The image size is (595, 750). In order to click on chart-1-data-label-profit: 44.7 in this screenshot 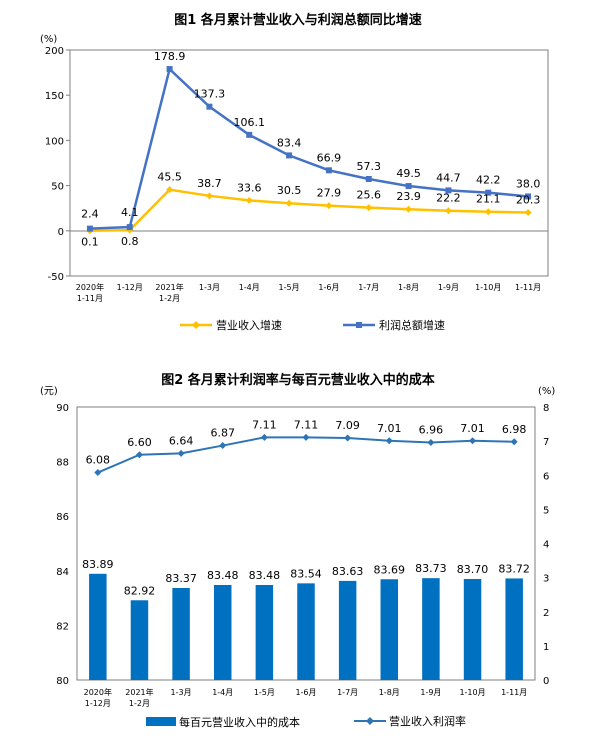, I will do `click(448, 177)`.